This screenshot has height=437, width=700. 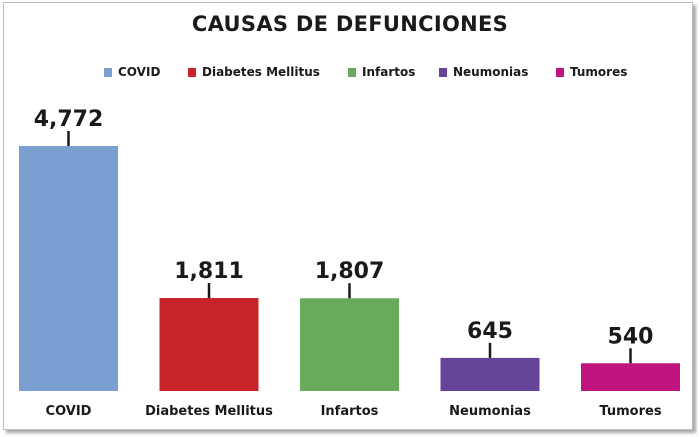 What do you see at coordinates (349, 344) in the screenshot?
I see `bar-infartos` at bounding box center [349, 344].